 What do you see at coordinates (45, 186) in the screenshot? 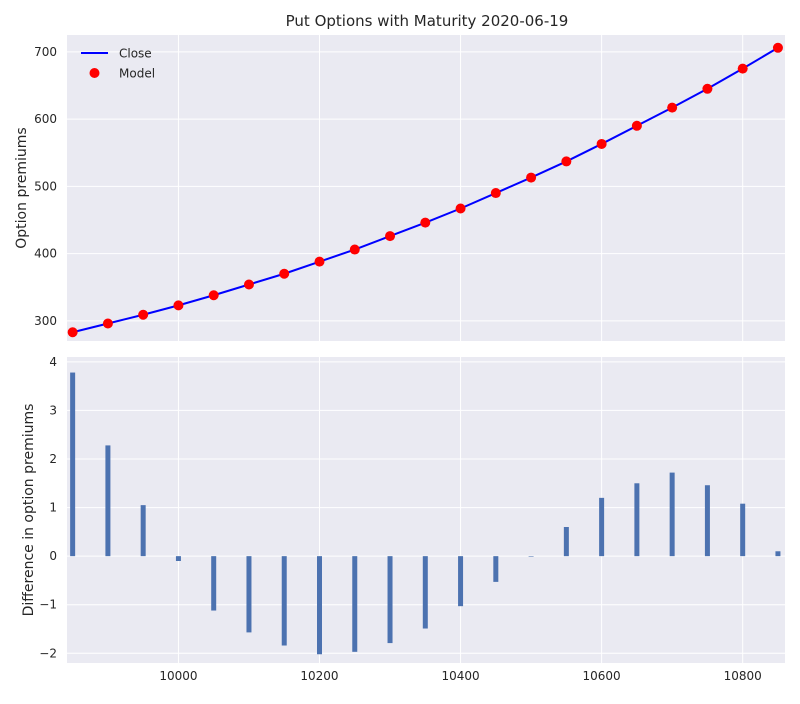
I see `top-y-tick-label: 500` at bounding box center [45, 186].